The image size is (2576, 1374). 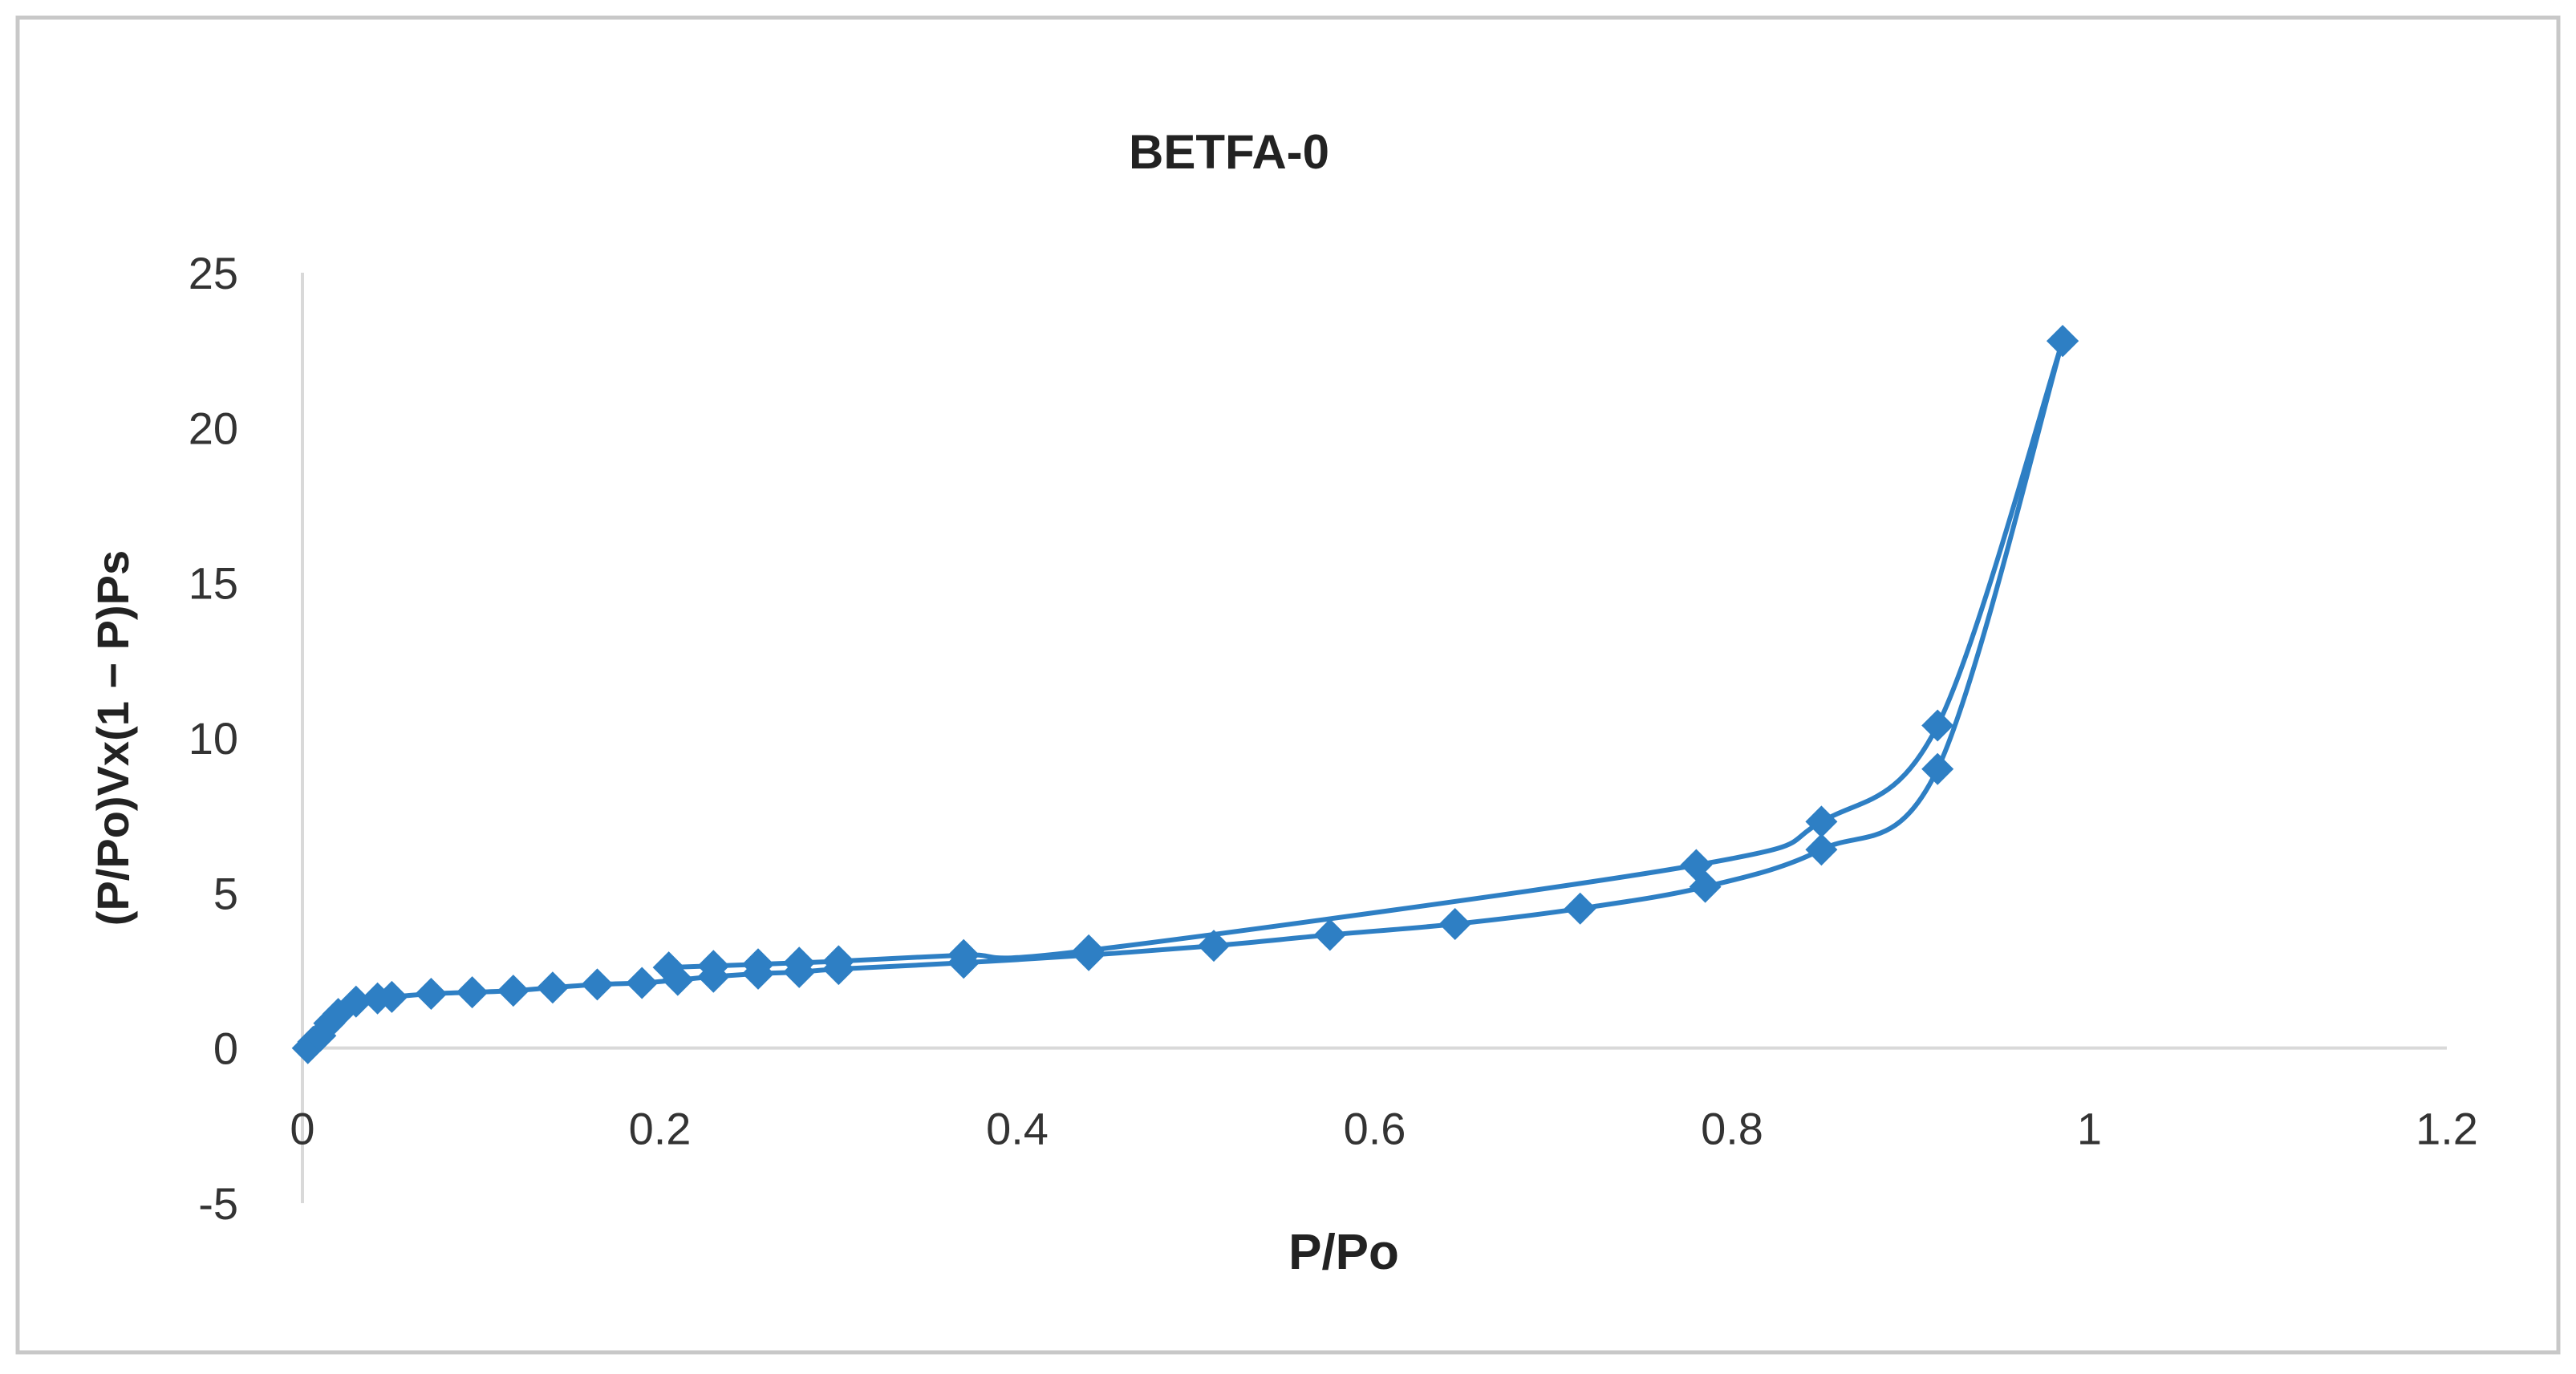 I want to click on y-tick-label: 20, so click(x=213, y=428).